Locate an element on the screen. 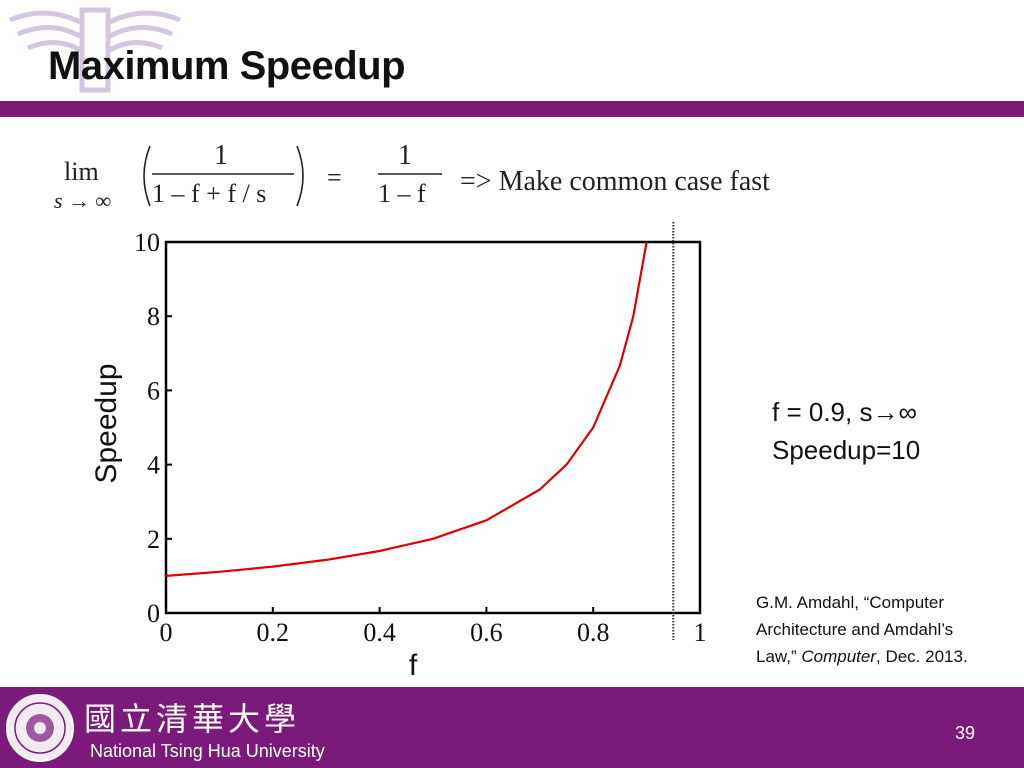  title-divider is located at coordinates (512, 109).